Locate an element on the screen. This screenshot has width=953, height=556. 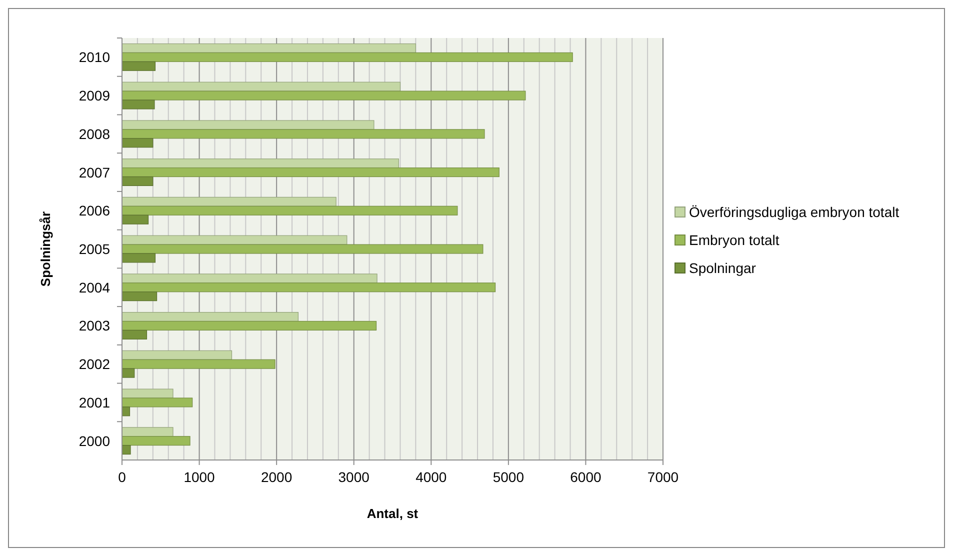
y-tick-label: 2000 is located at coordinates (94, 440).